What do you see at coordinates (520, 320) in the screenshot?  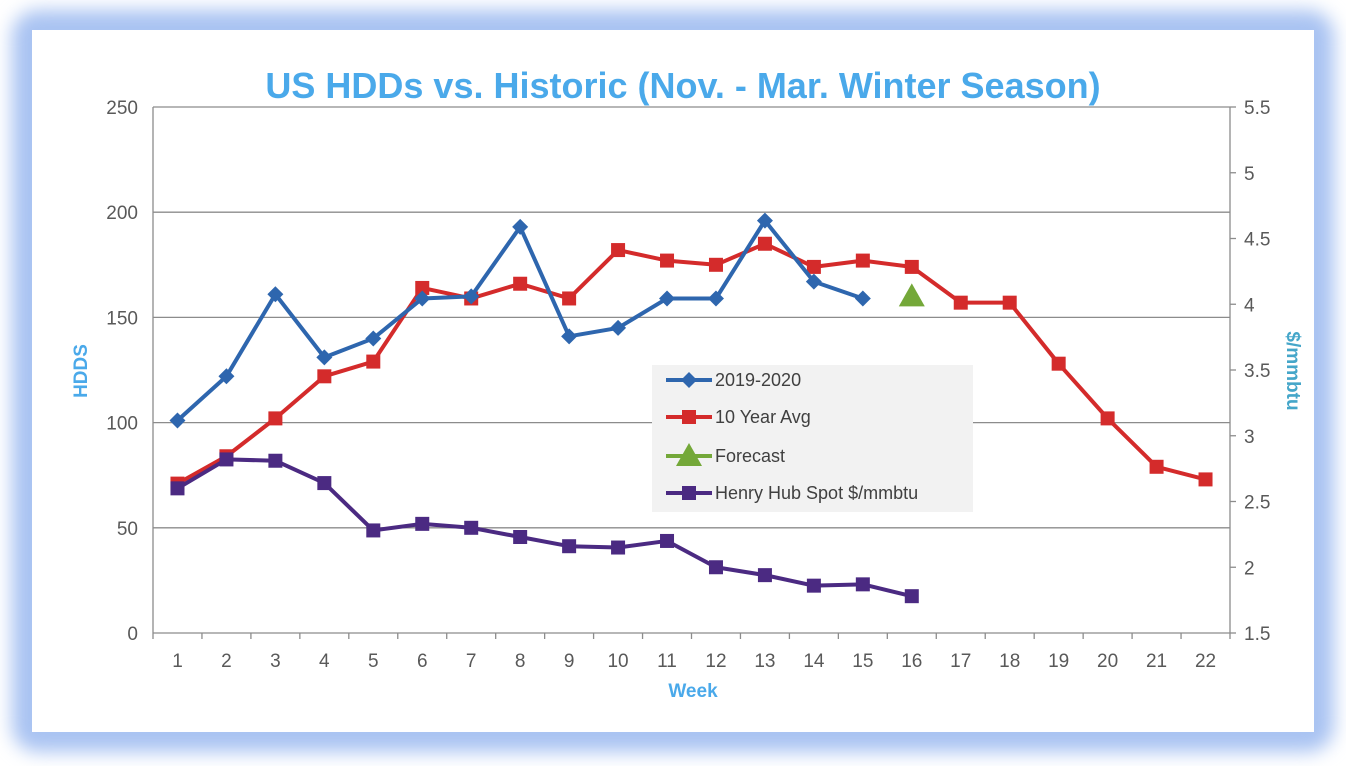 I see `series-2019-2020` at bounding box center [520, 320].